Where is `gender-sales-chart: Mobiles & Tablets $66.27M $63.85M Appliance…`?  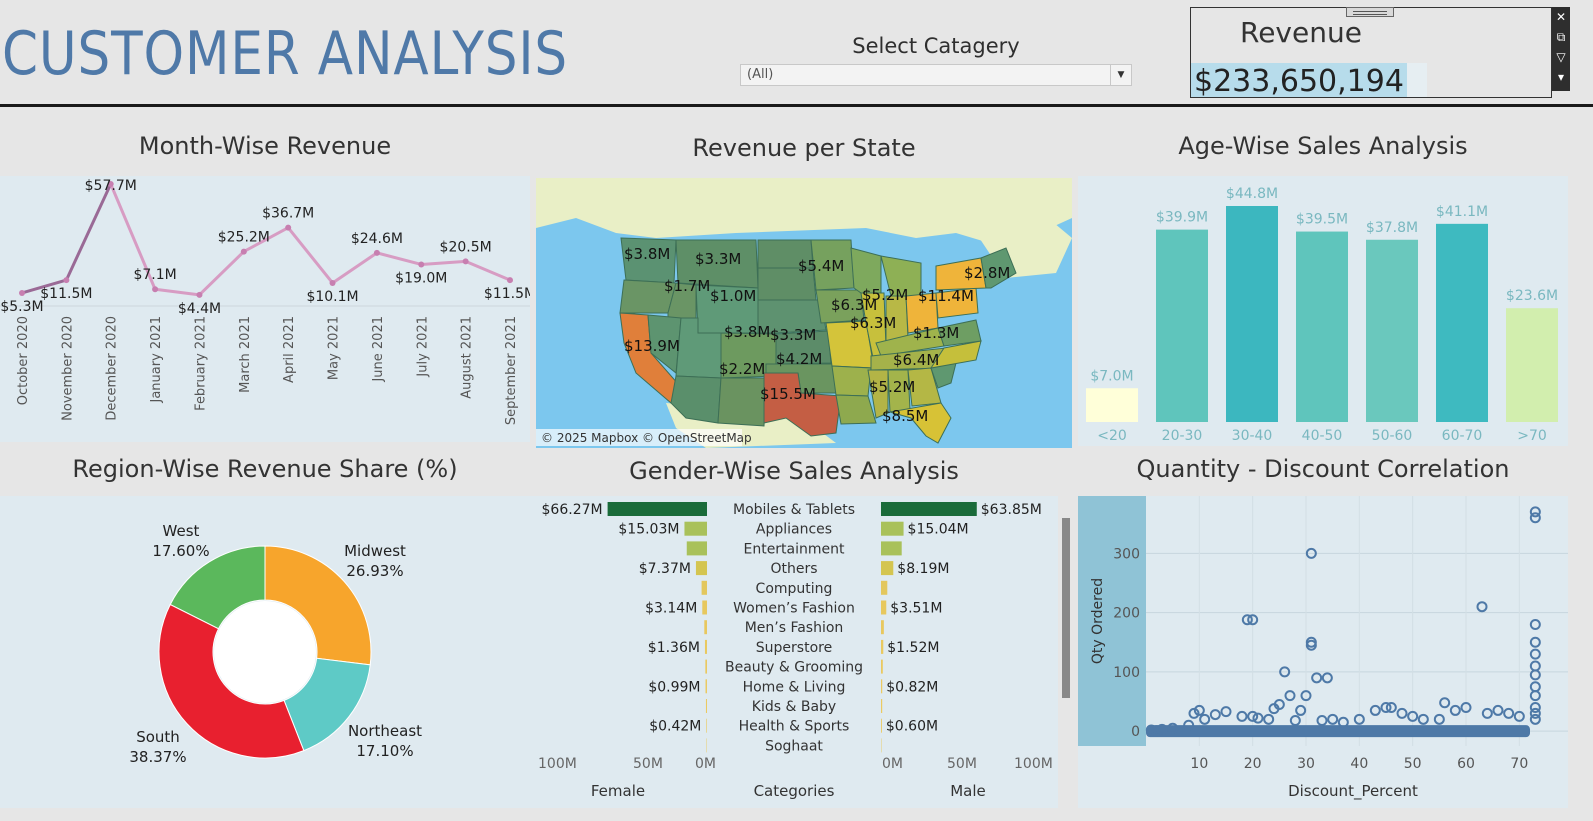
gender-sales-chart: Mobiles & Tablets $66.27M $63.85M Appliance… is located at coordinates (795, 651).